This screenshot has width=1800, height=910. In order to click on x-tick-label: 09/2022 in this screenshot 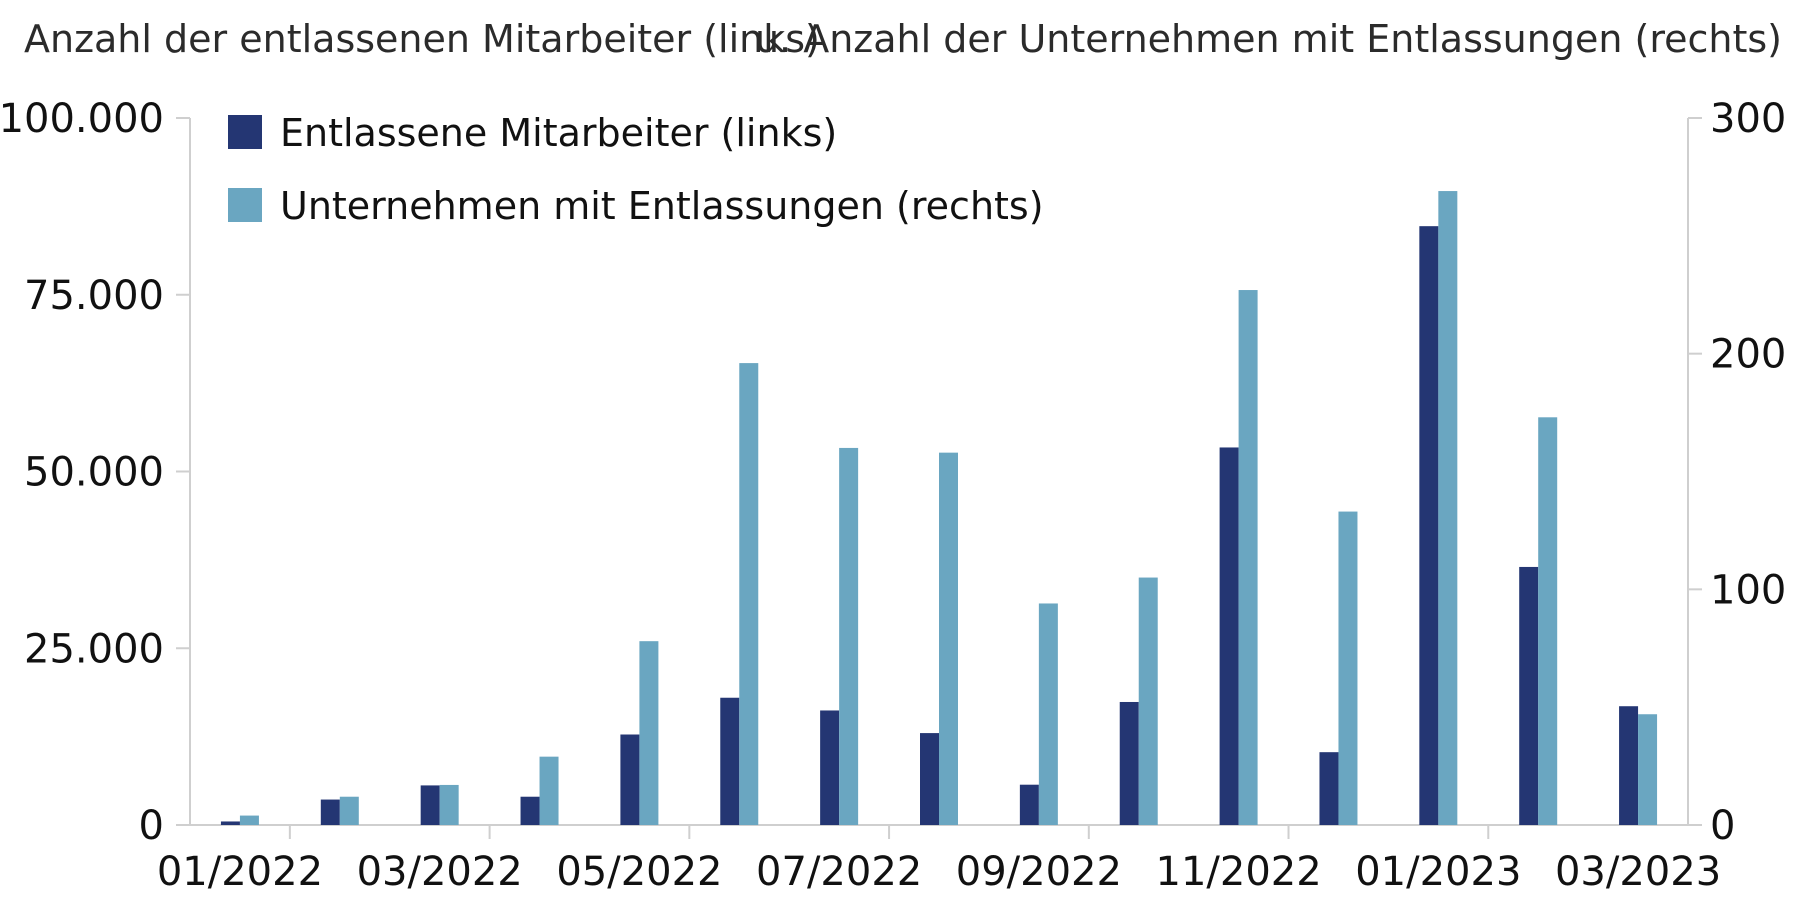, I will do `click(1039, 872)`.